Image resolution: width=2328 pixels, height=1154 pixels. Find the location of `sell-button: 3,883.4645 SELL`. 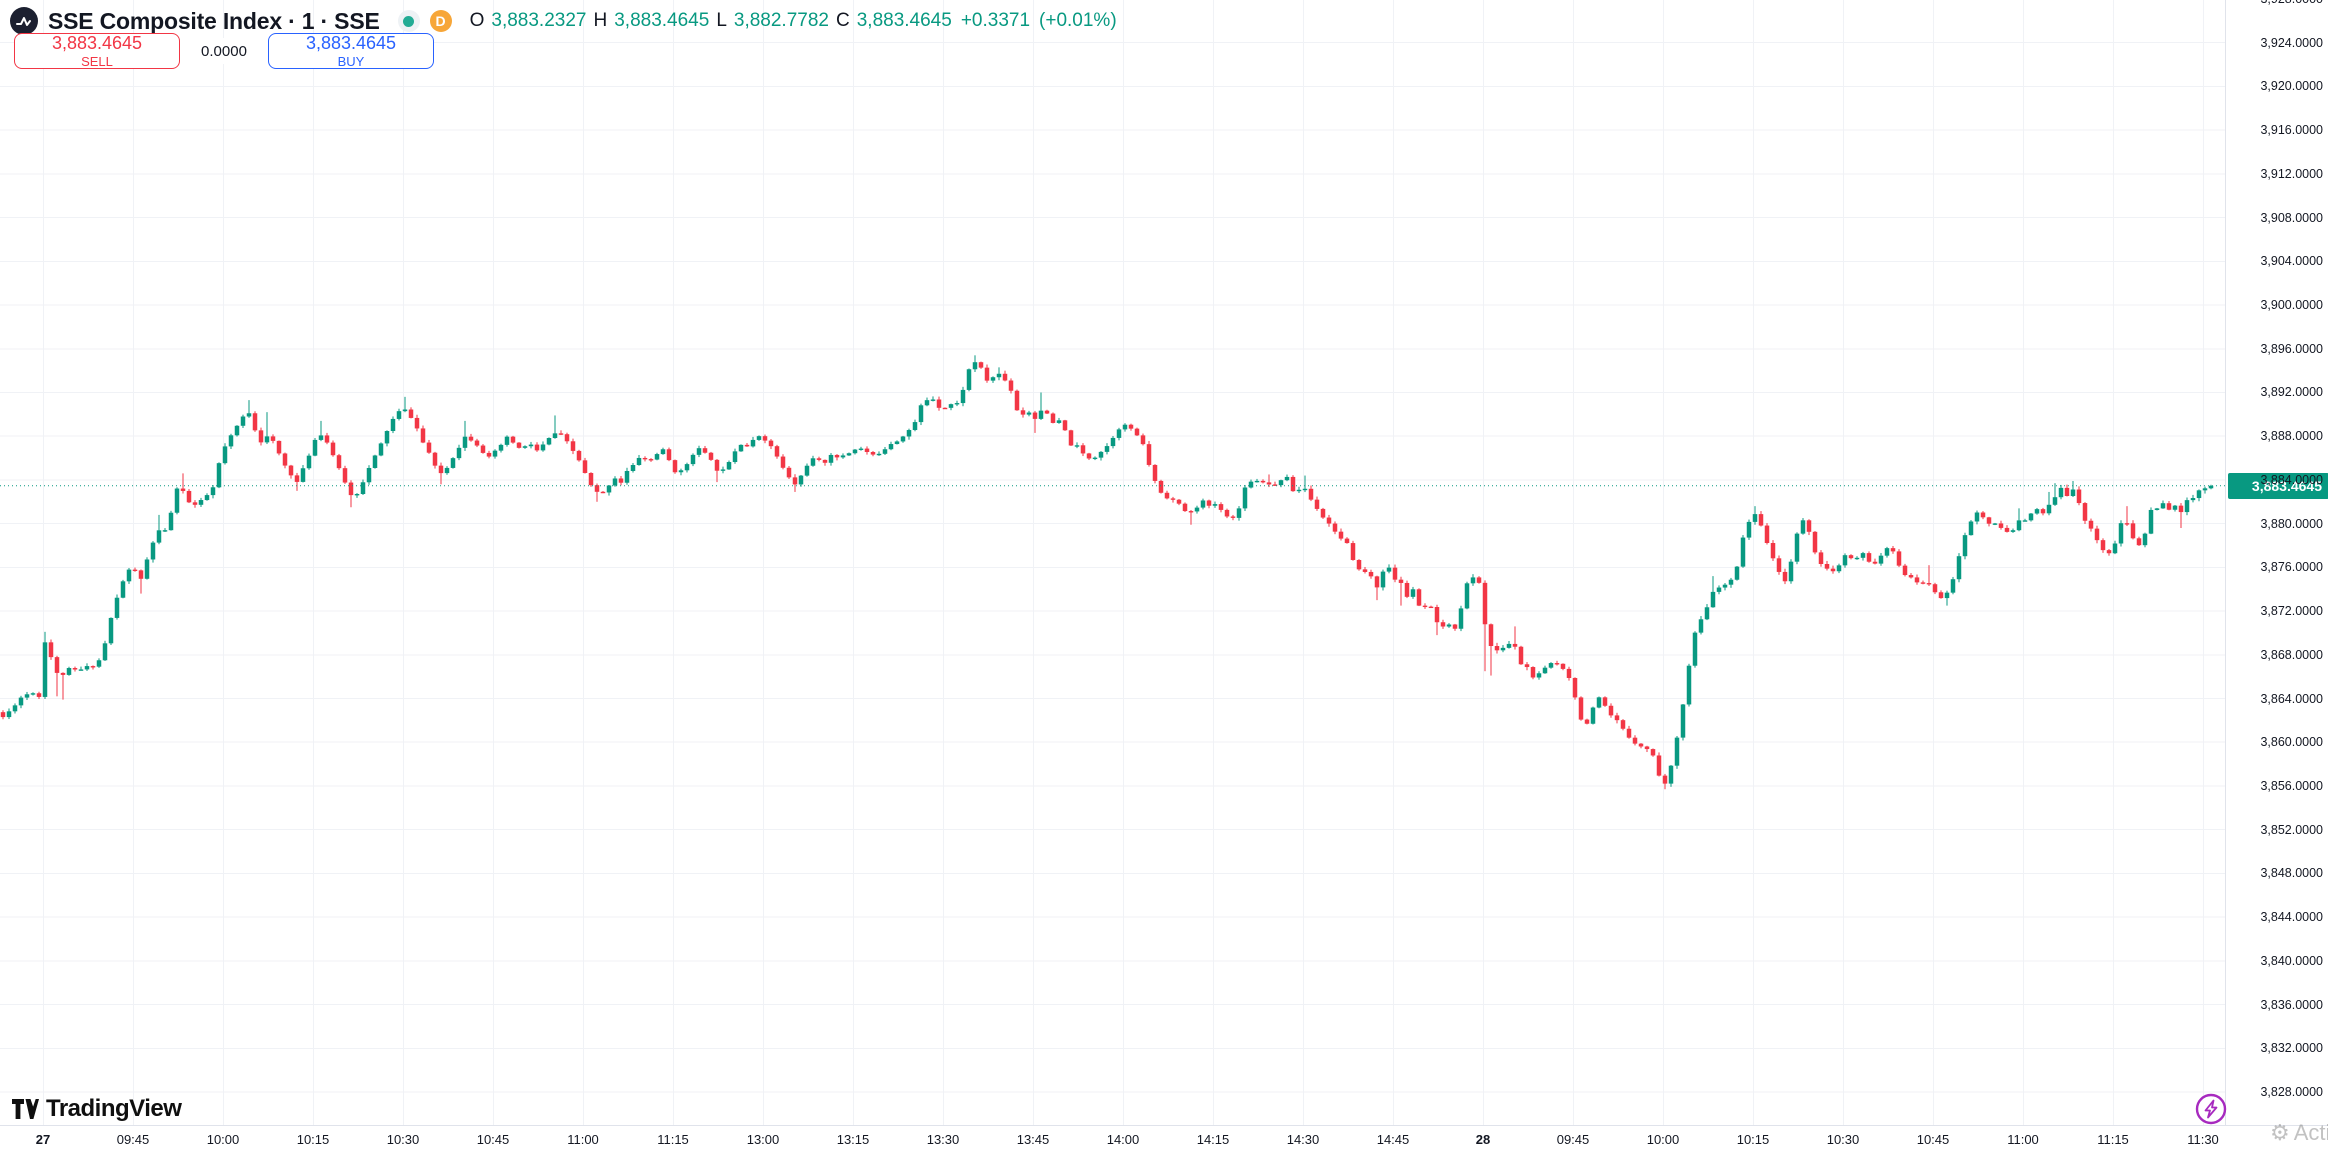

sell-button: 3,883.4645 SELL is located at coordinates (97, 51).